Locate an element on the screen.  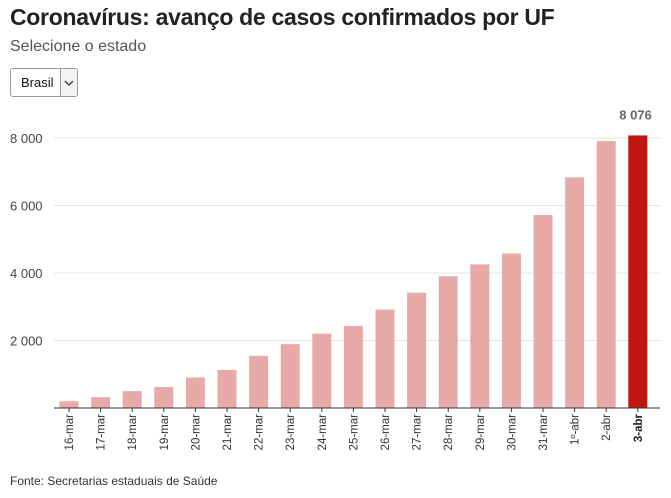
chevron-down-icon is located at coordinates (68, 82).